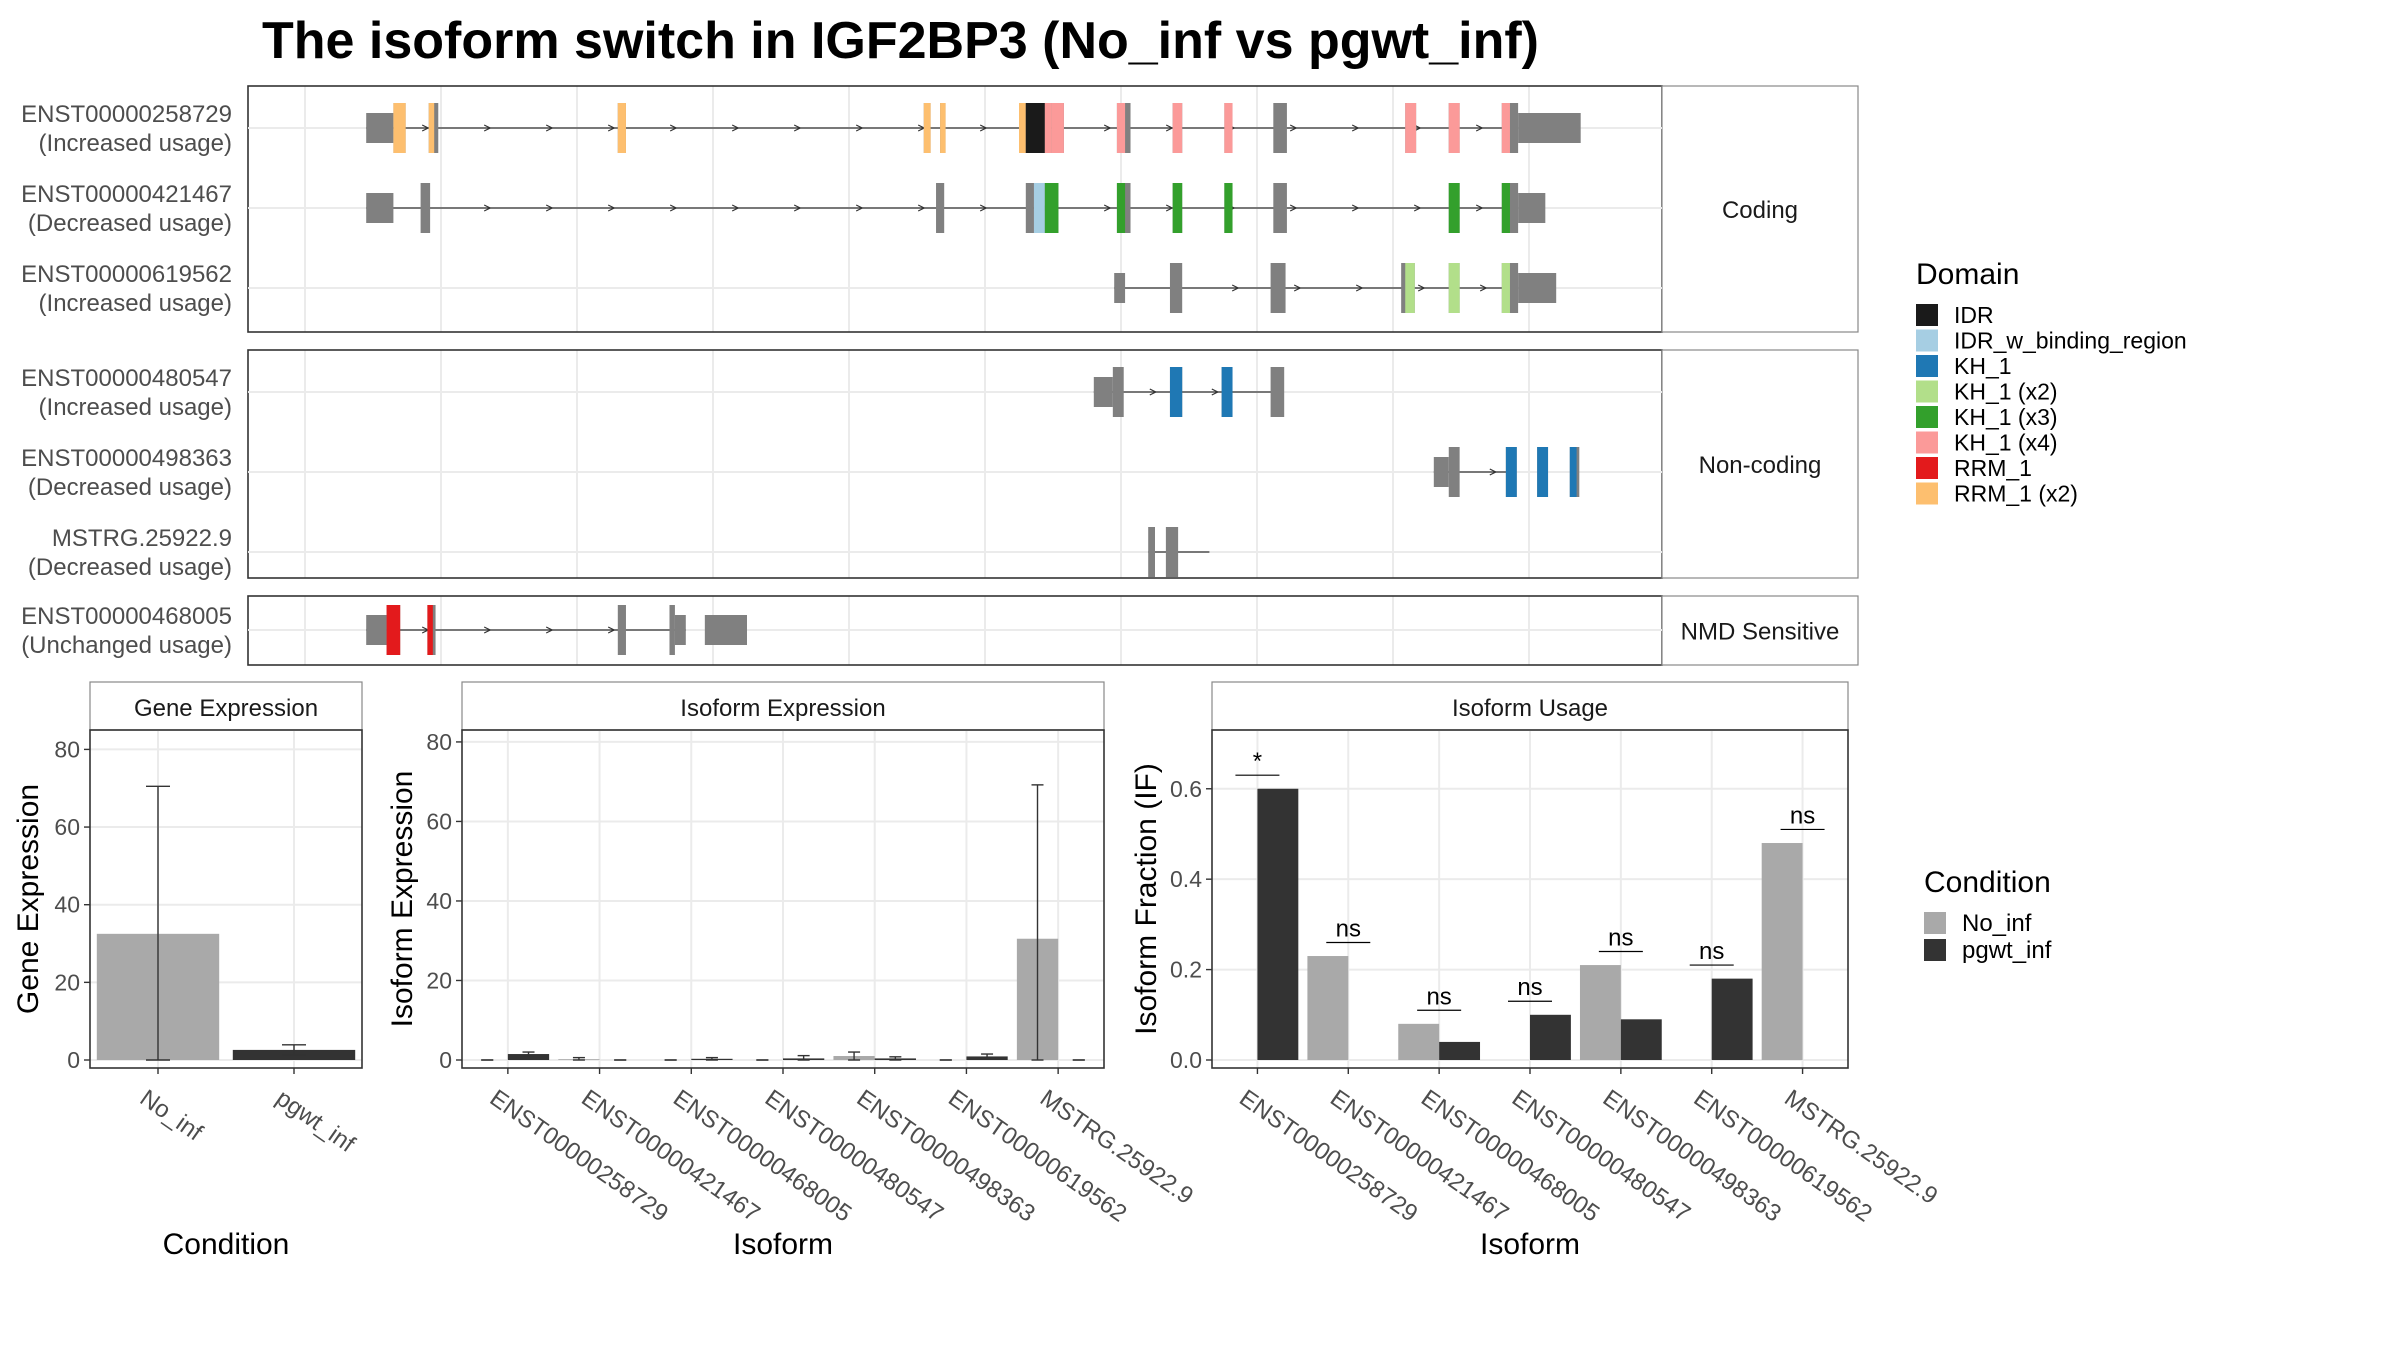  I want to click on facet-strip-label: Non-coding, so click(1760, 465).